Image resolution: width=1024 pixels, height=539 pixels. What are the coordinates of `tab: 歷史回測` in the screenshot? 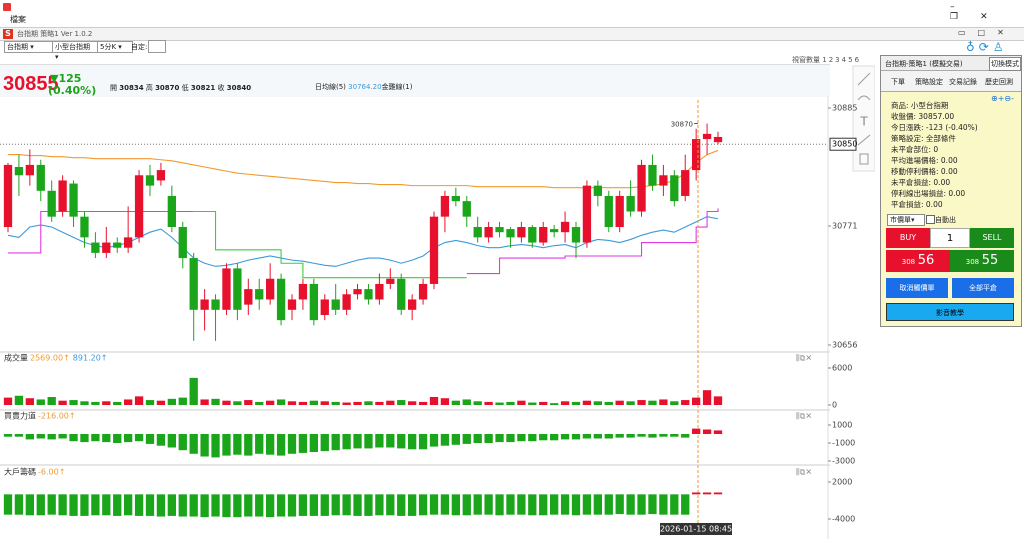 It's located at (999, 82).